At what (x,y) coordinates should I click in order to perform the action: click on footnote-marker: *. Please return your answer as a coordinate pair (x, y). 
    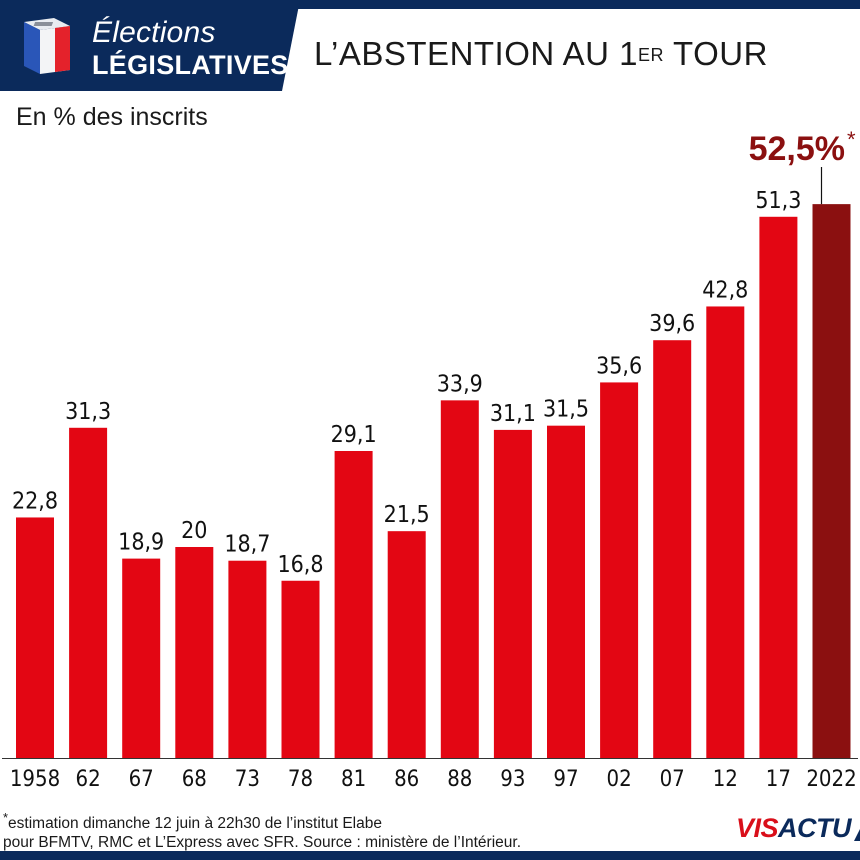
    Looking at the image, I should click on (6, 817).